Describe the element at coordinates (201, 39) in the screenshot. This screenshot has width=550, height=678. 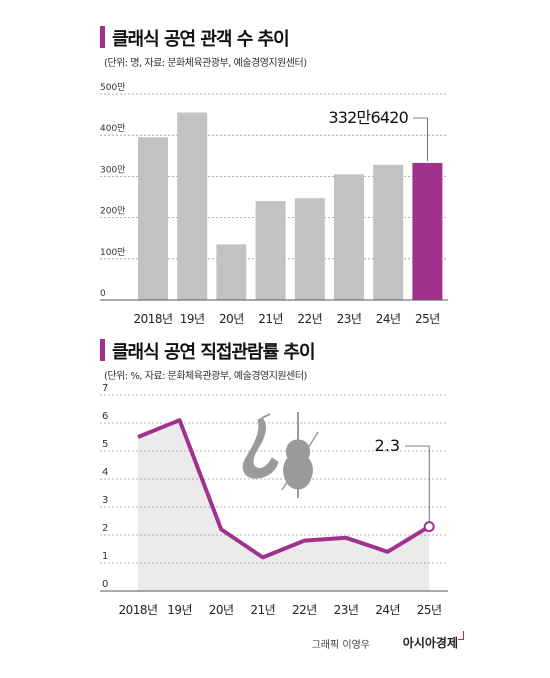
I see `chart1-title: 클래식 공연 관객 수 추이` at that location.